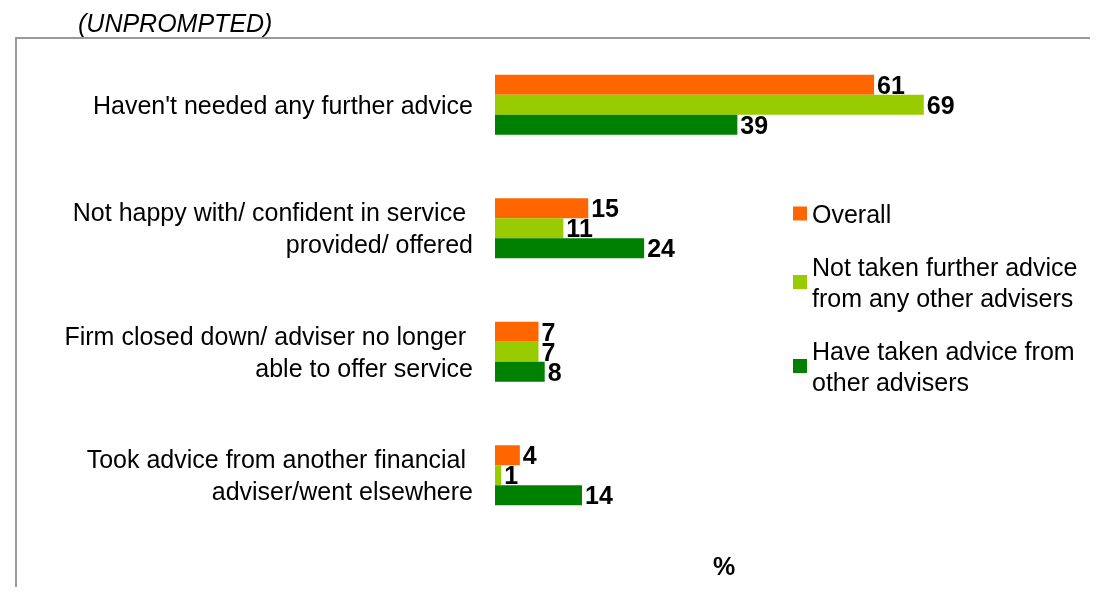  Describe the element at coordinates (279, 475) in the screenshot. I see `y-tick-label: Took advice from another financial adviser/went elsewhere` at that location.